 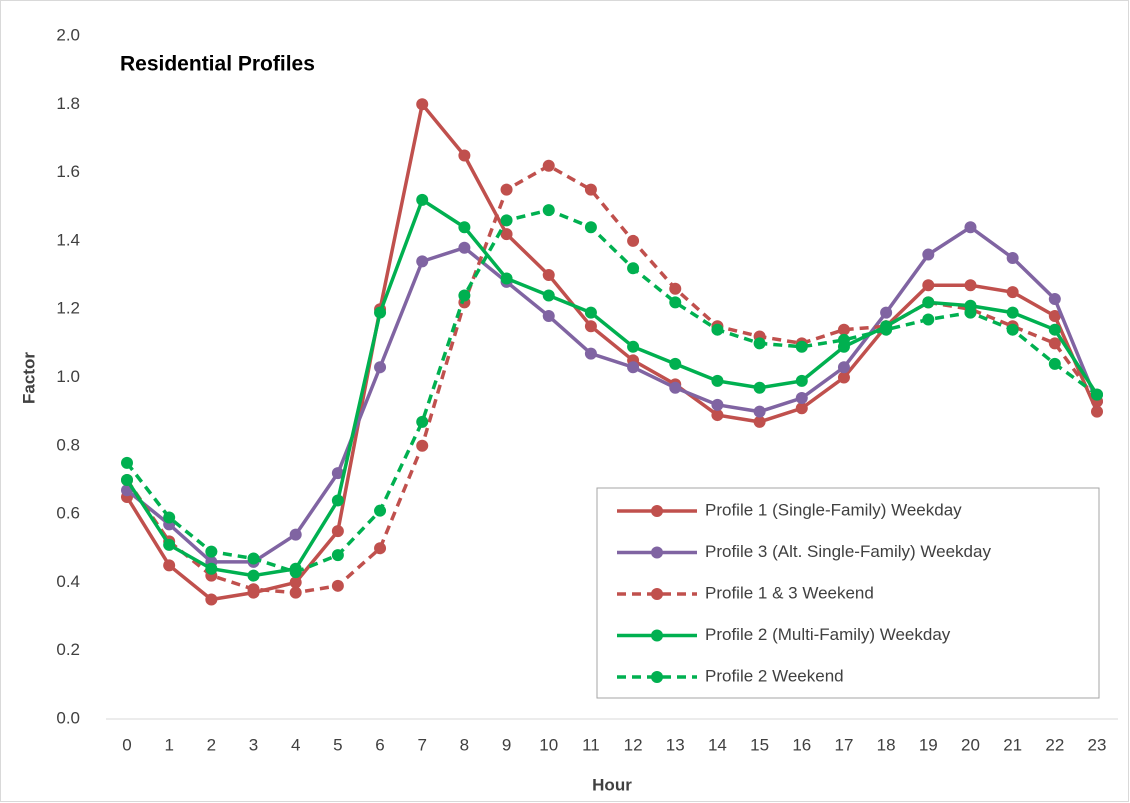 I want to click on x-tick-label: 15, so click(x=759, y=744).